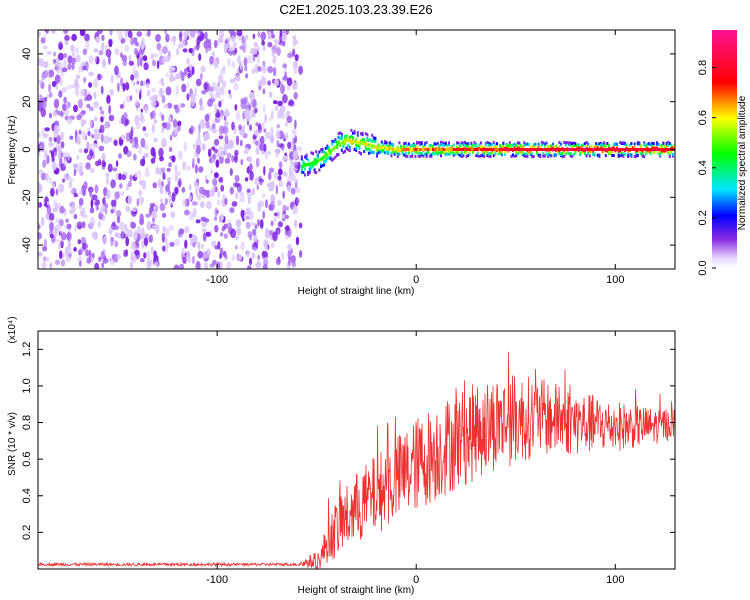  I want to click on chart-title: C2E1.2025.103.23.39.E26, so click(355, 9).